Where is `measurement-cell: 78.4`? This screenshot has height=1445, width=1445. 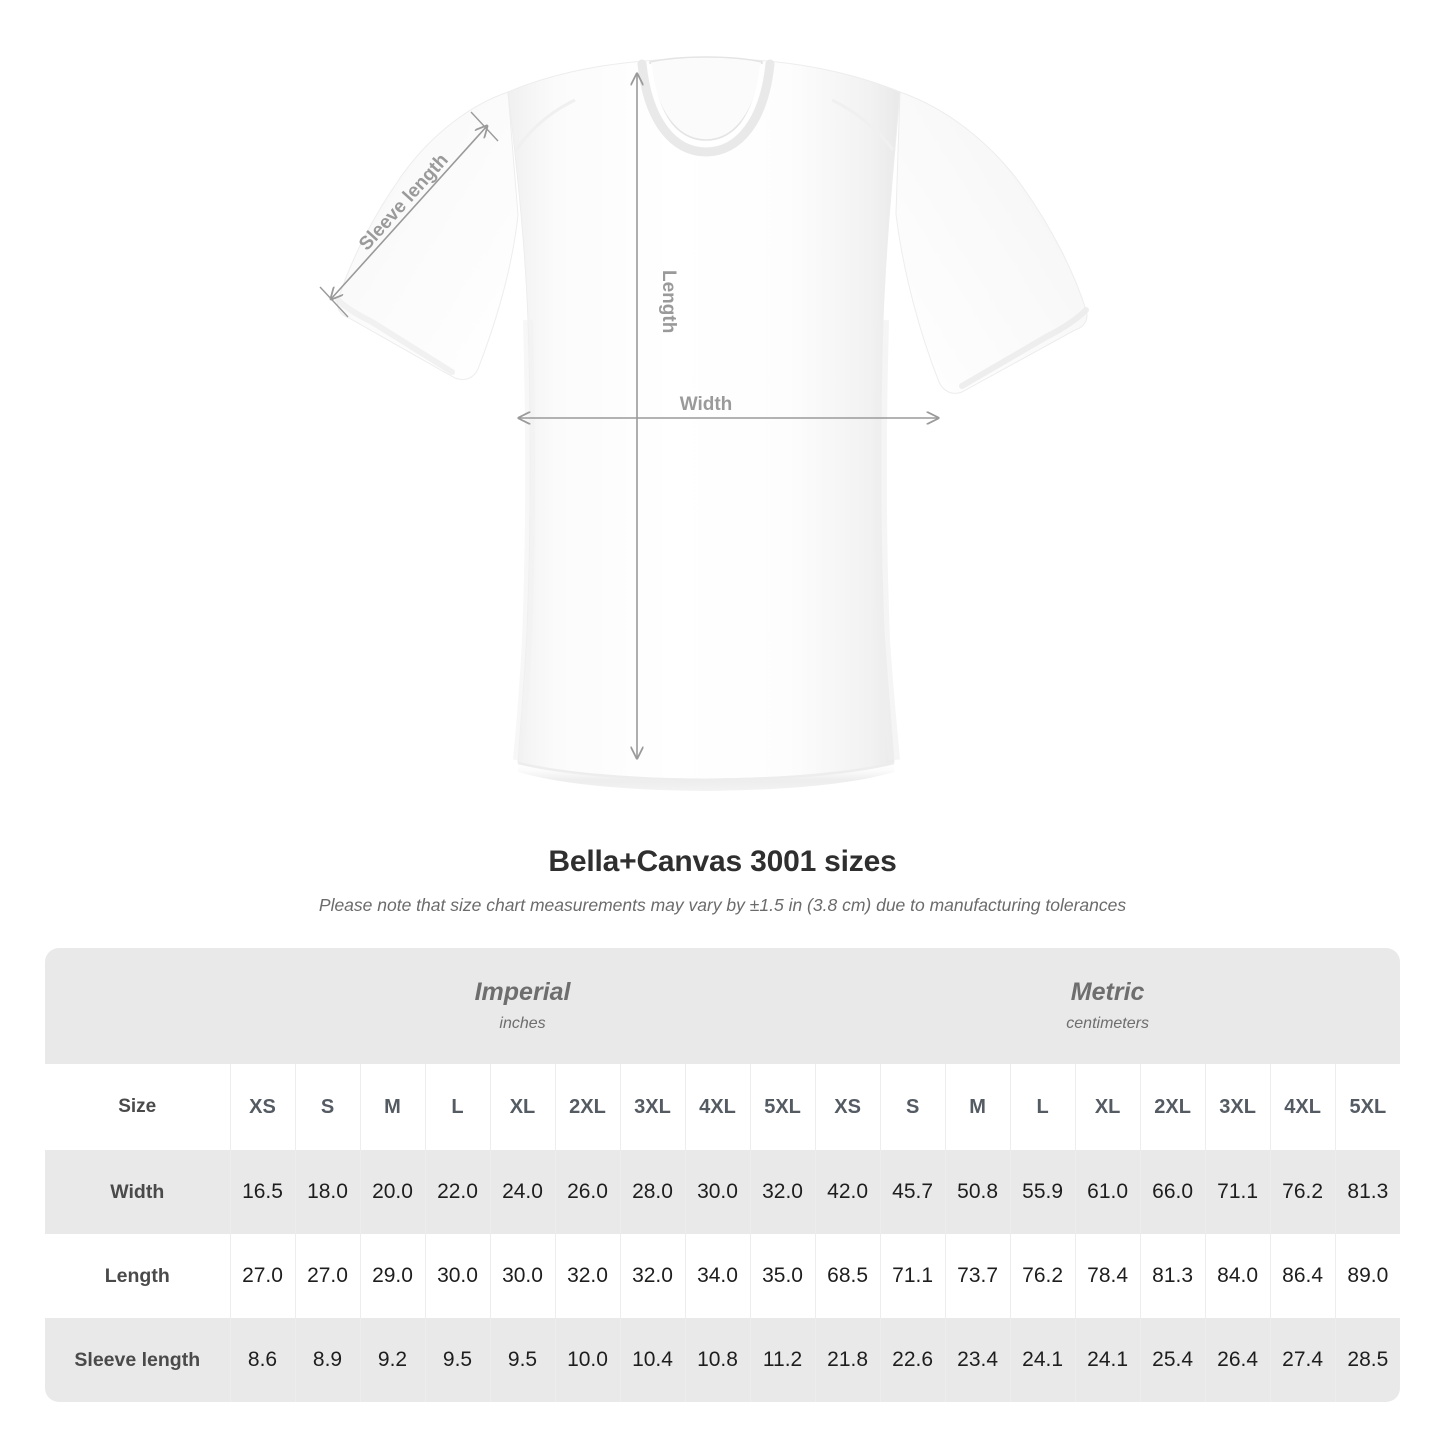
measurement-cell: 78.4 is located at coordinates (1107, 1276).